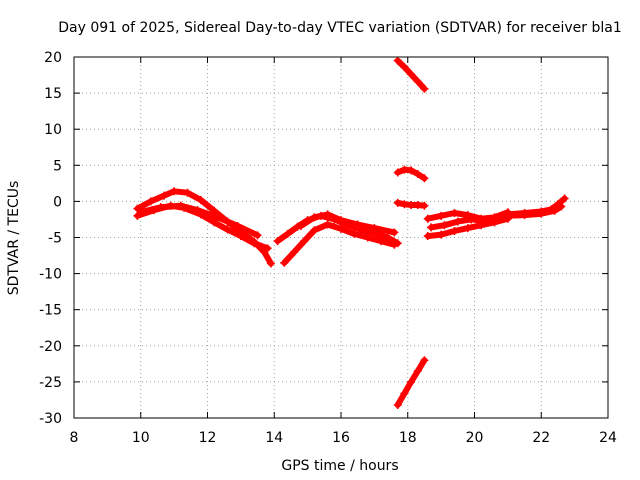 This screenshot has height=480, width=640. What do you see at coordinates (274, 438) in the screenshot?
I see `x-tick-label: 14` at bounding box center [274, 438].